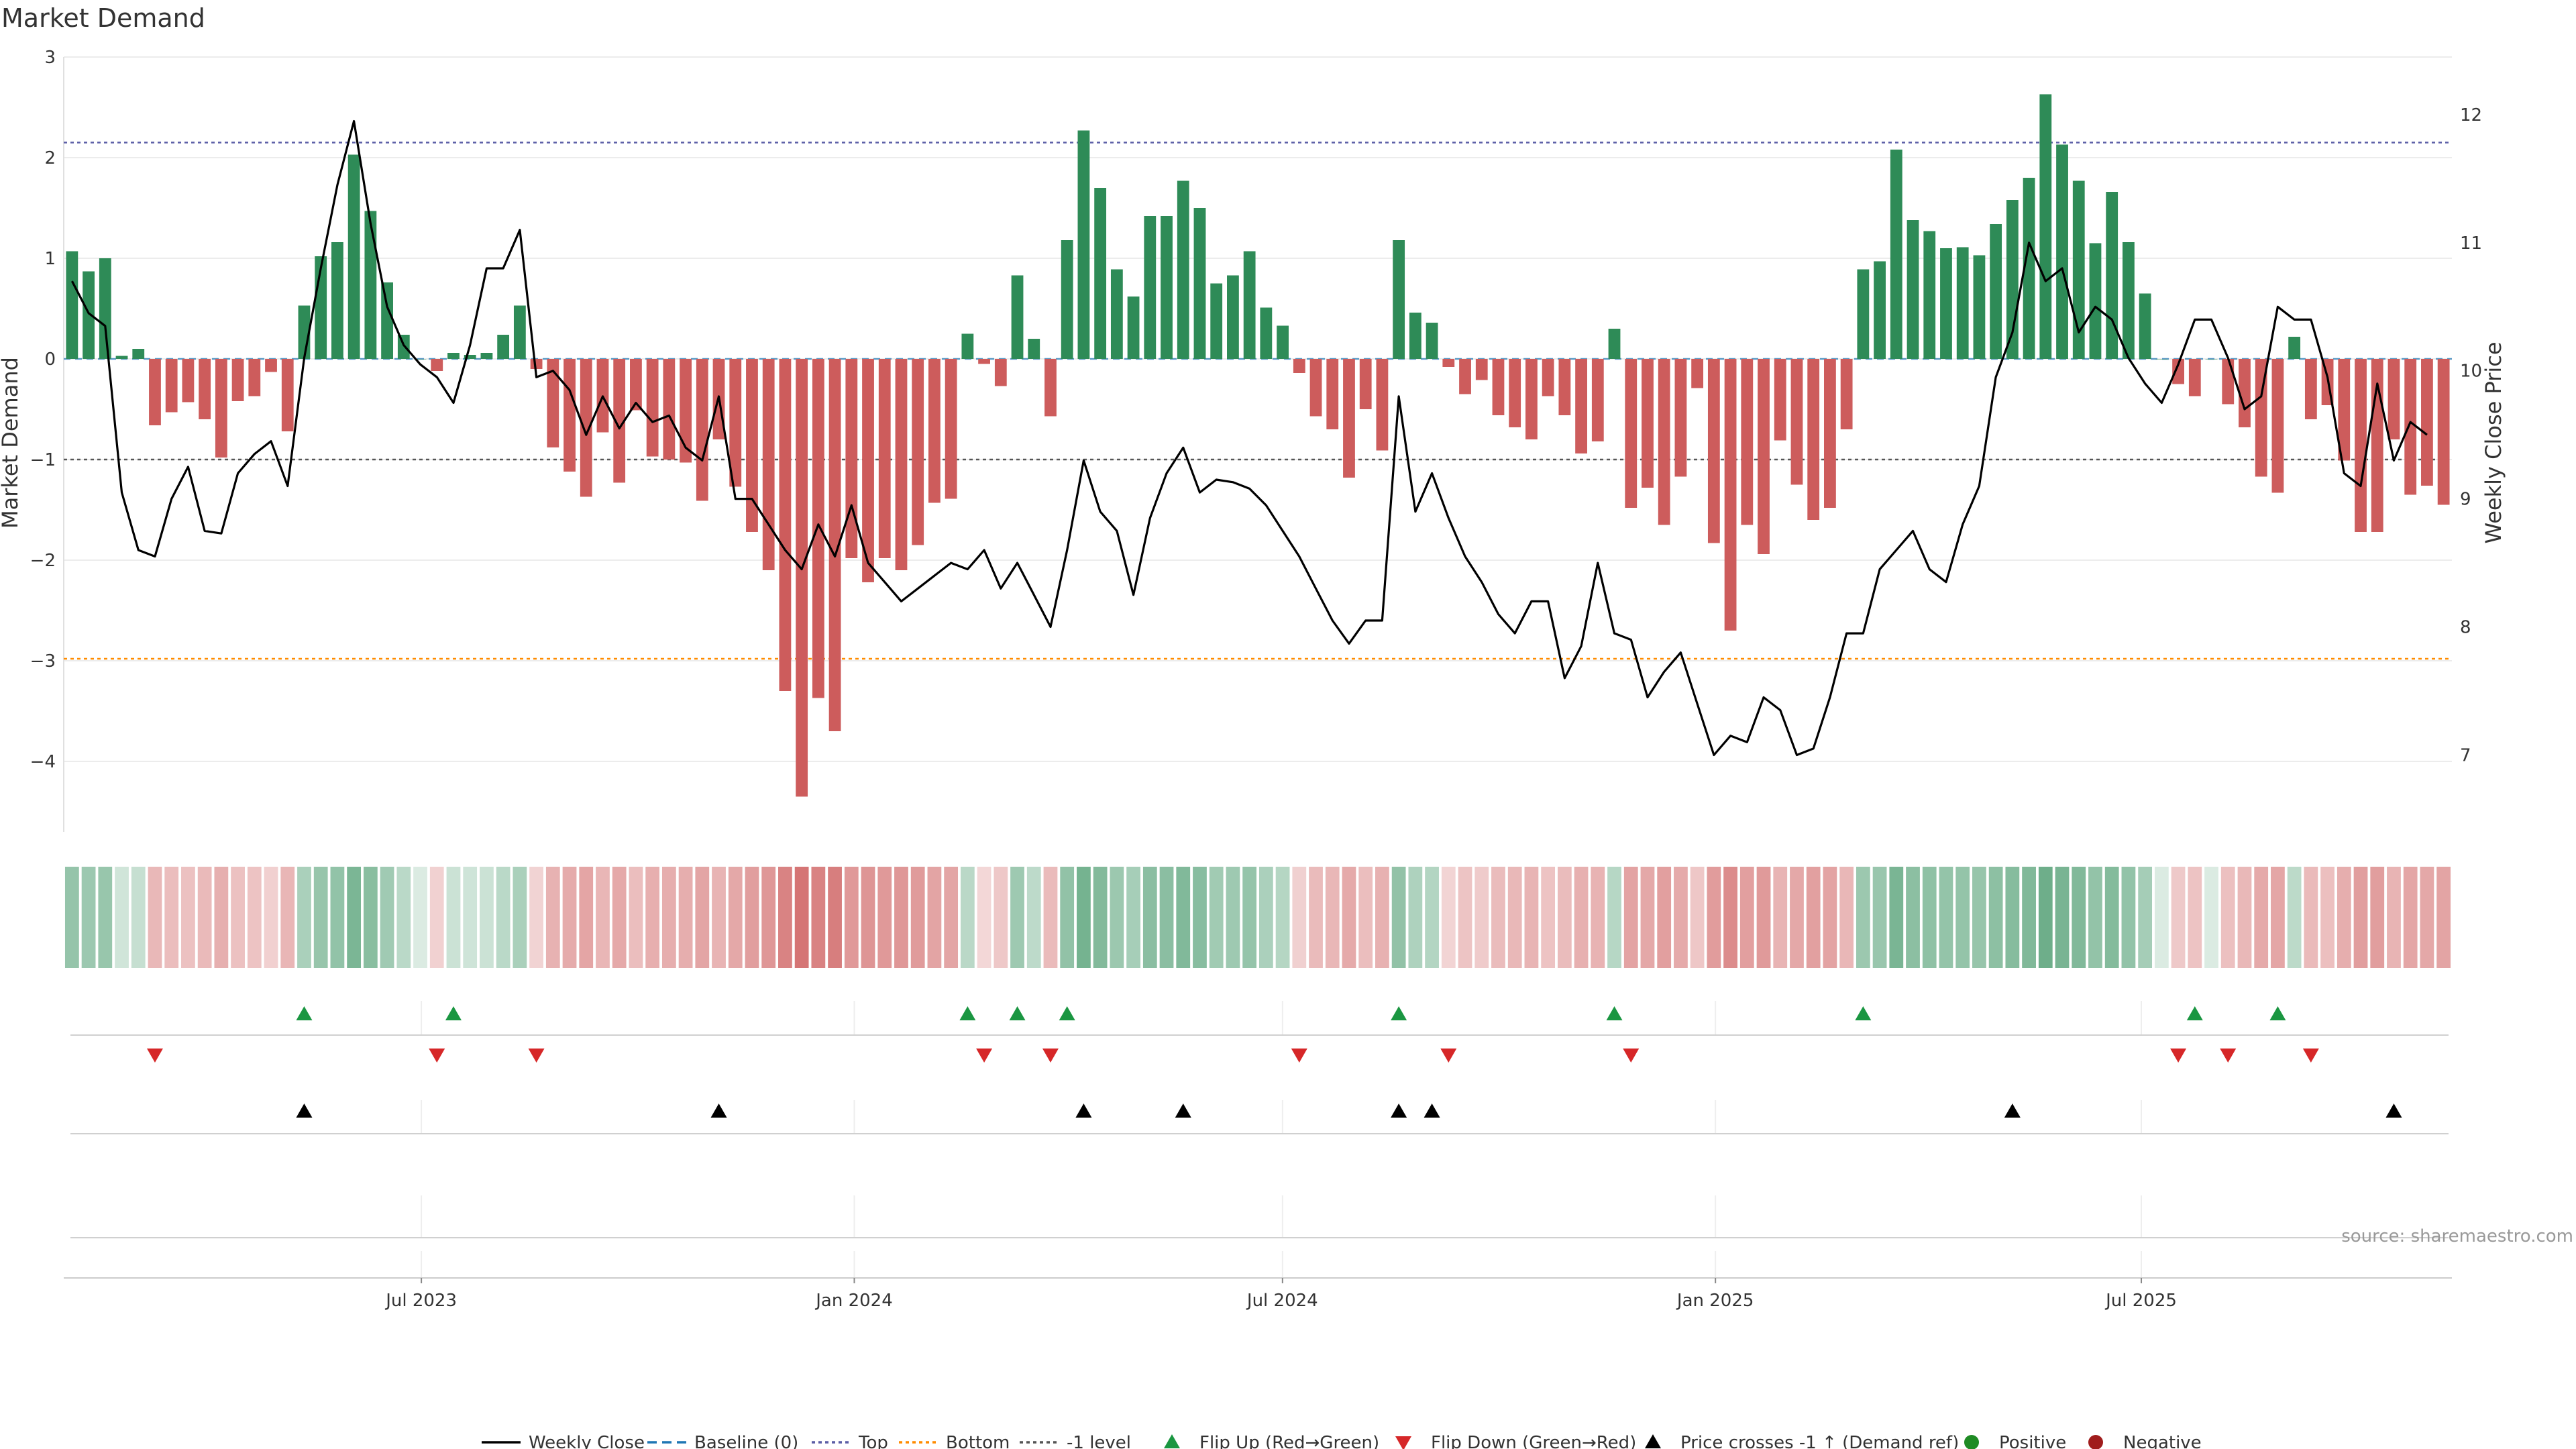 This screenshot has width=2576, height=1449. I want to click on heat-strip, so click(1257, 917).